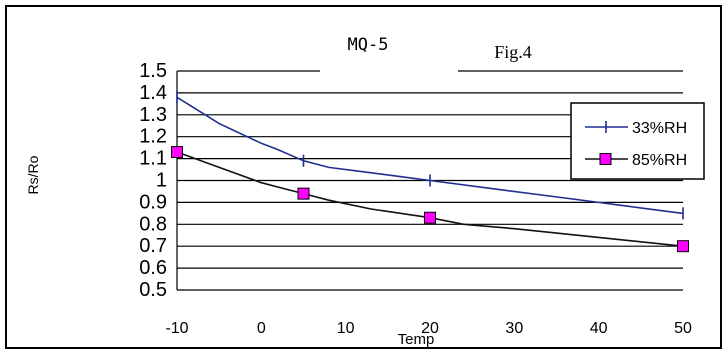  Describe the element at coordinates (659, 160) in the screenshot. I see `legend-label-2: 85%RH` at that location.